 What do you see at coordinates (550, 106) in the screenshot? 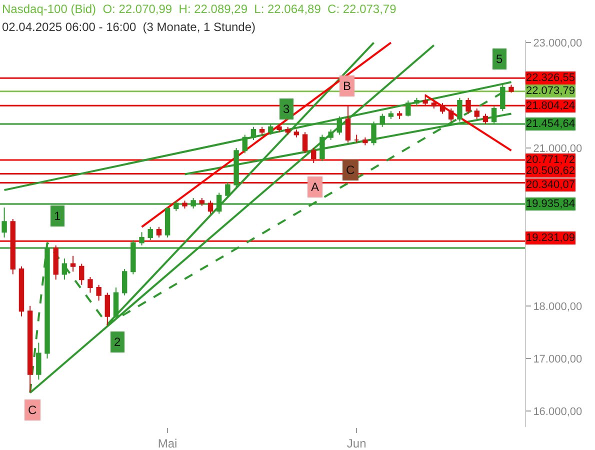
I see `ref-line-label: 21.804,24` at bounding box center [550, 106].